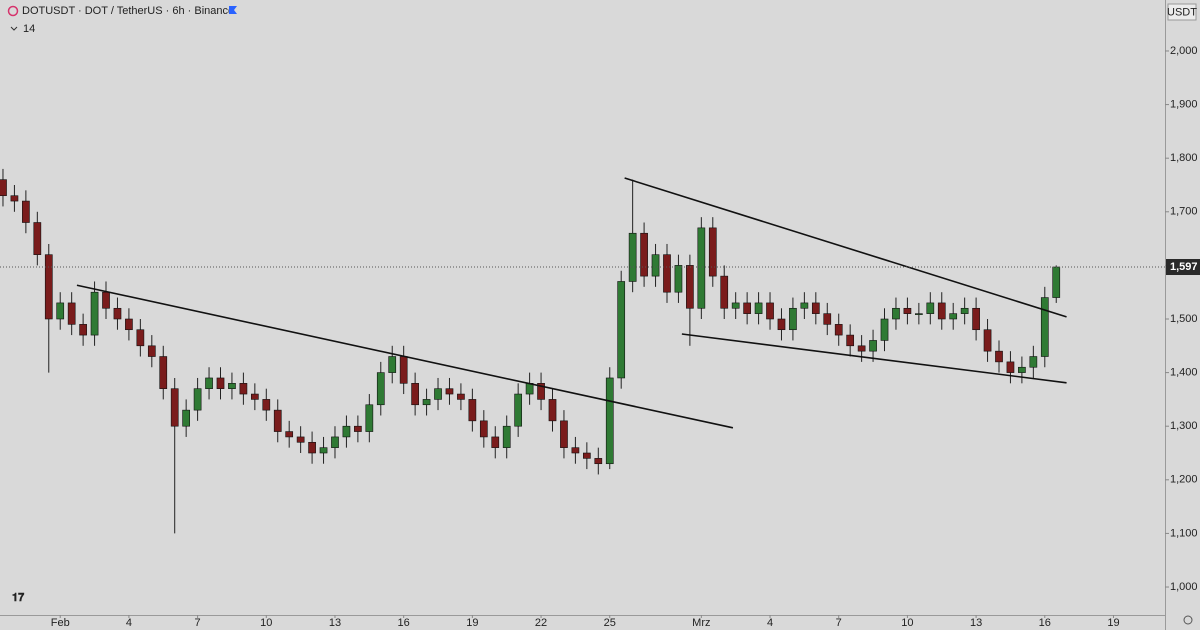  What do you see at coordinates (1184, 480) in the screenshot?
I see `y-tick-label: 1,200` at bounding box center [1184, 480].